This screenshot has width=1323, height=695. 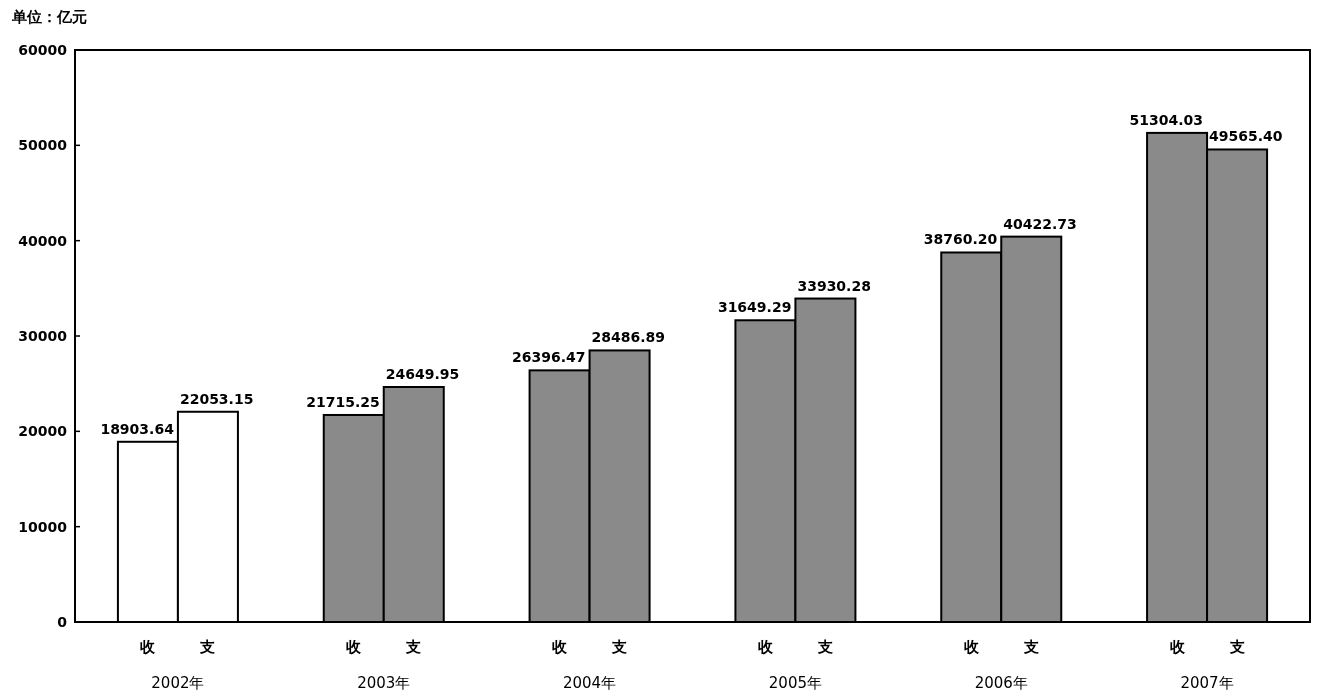 I want to click on y-tick-label: 60000, so click(x=43, y=50).